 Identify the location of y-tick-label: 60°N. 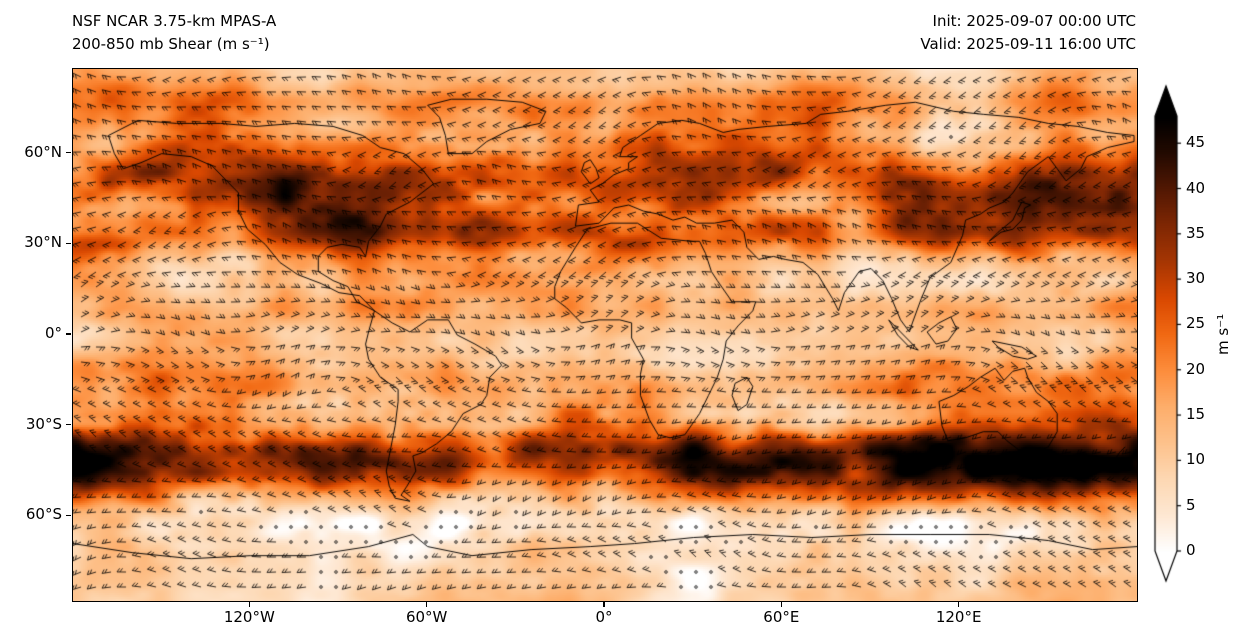
(43, 151).